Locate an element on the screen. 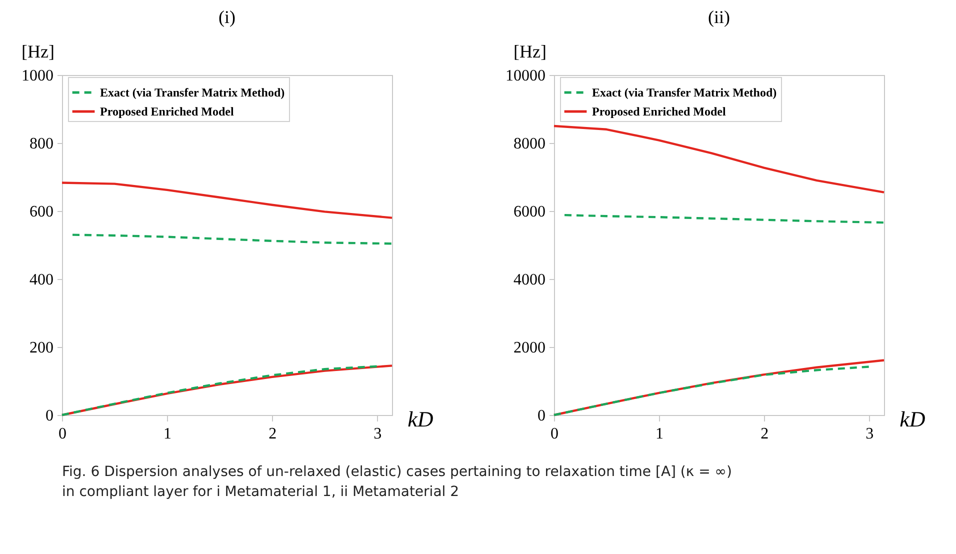 Image resolution: width=956 pixels, height=554 pixels. y-tick-label: 1000 is located at coordinates (38, 76).